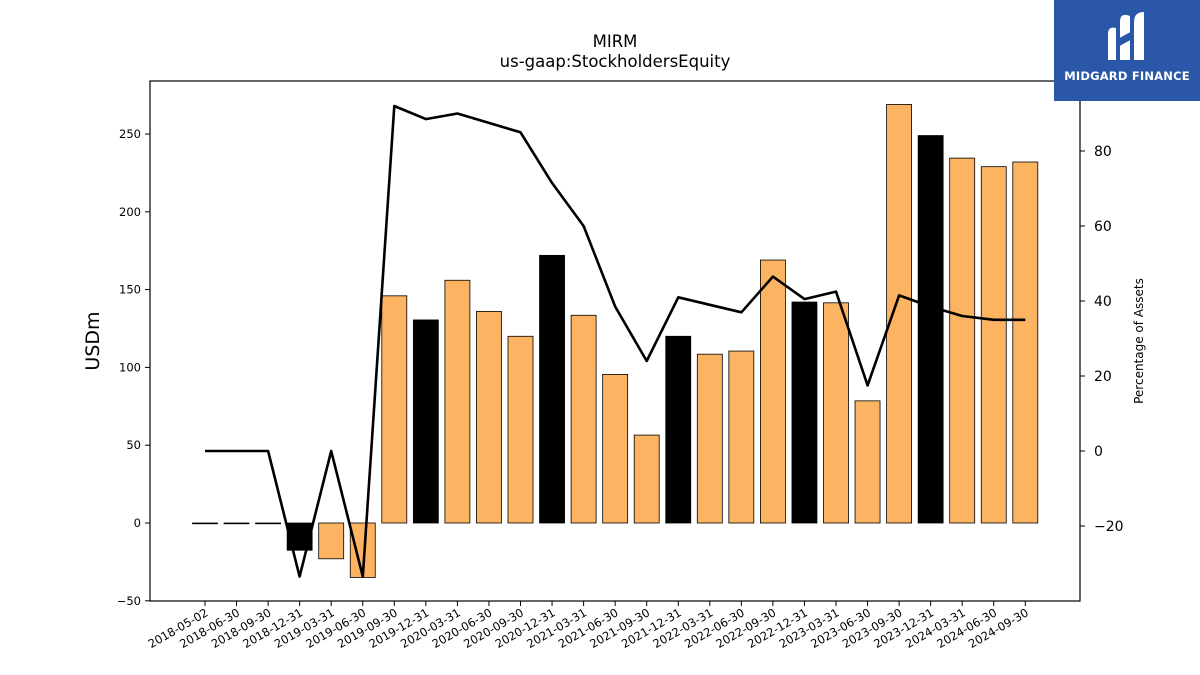  Describe the element at coordinates (615, 41) in the screenshot. I see `chart-title: MIRM` at that location.